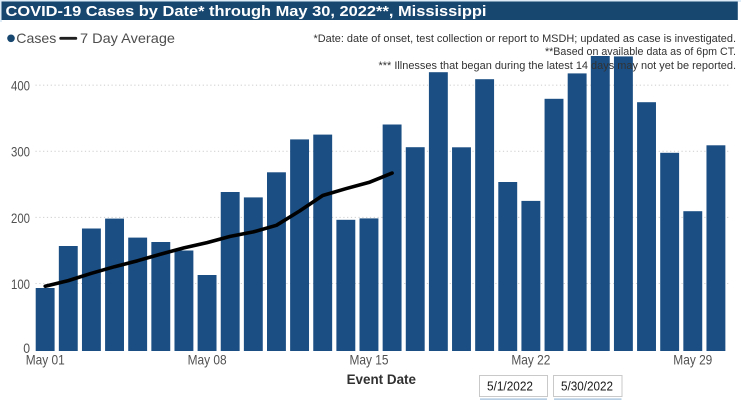 Image resolution: width=741 pixels, height=400 pixels. Describe the element at coordinates (692, 360) in the screenshot. I see `svg-text: May 29` at that location.